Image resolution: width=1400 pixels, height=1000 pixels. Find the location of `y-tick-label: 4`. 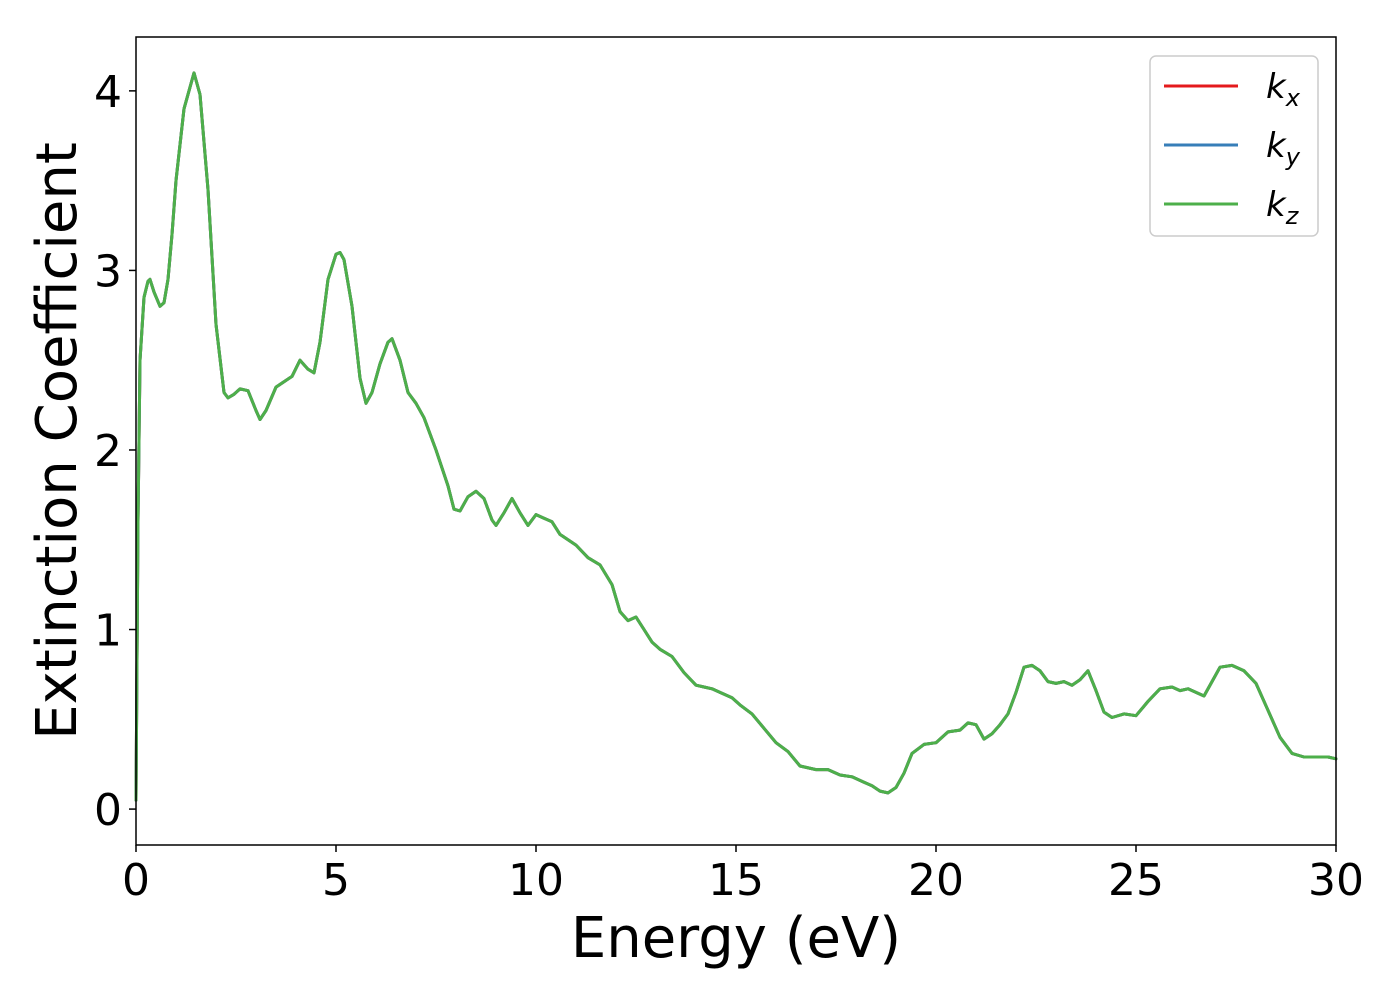

y-tick-label: 4 is located at coordinates (108, 92).